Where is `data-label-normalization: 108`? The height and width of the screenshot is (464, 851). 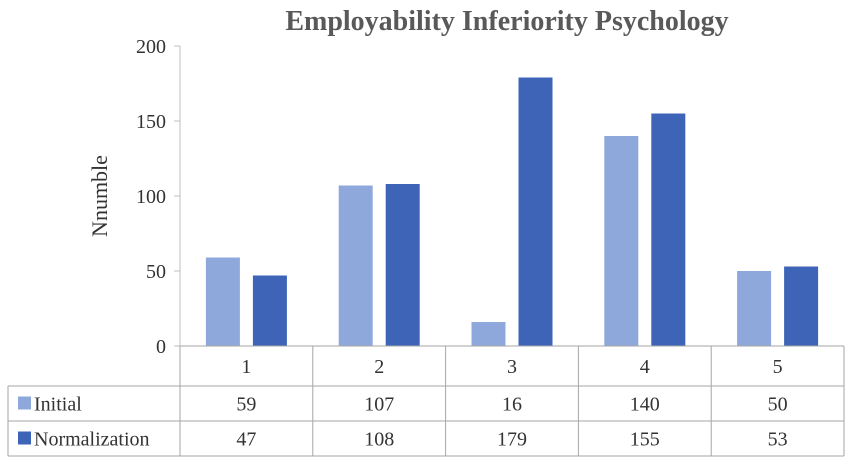
data-label-normalization: 108 is located at coordinates (379, 440).